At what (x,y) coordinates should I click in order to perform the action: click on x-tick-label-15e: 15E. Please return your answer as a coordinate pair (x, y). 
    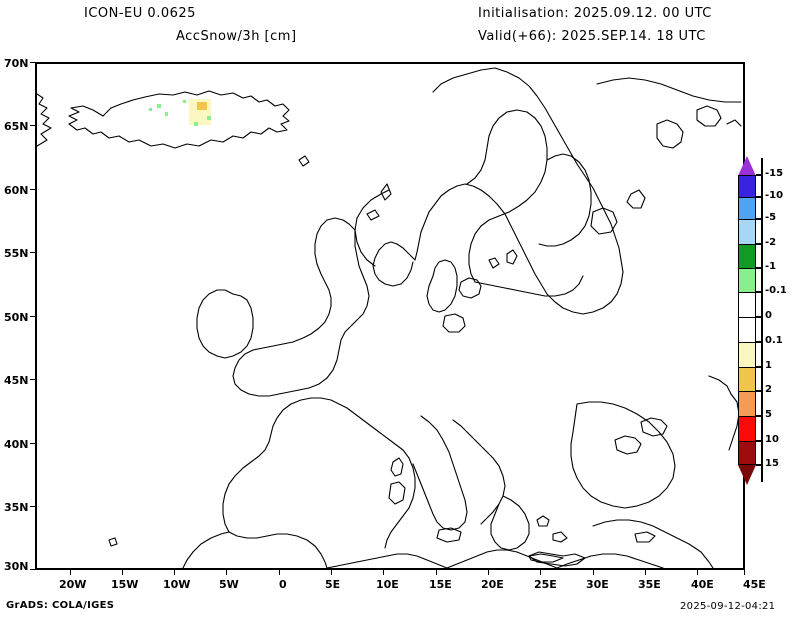
    Looking at the image, I should click on (440, 584).